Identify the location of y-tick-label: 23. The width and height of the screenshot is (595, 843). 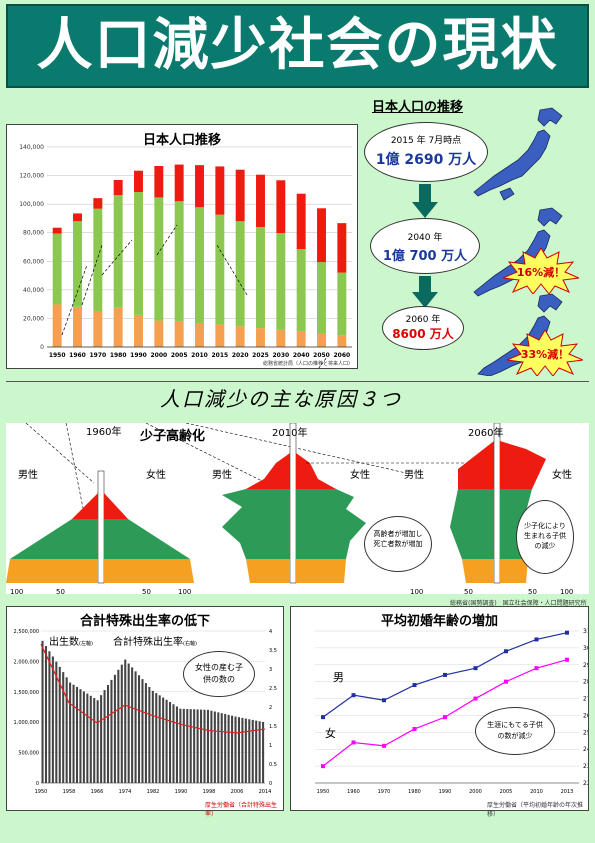
(585, 766).